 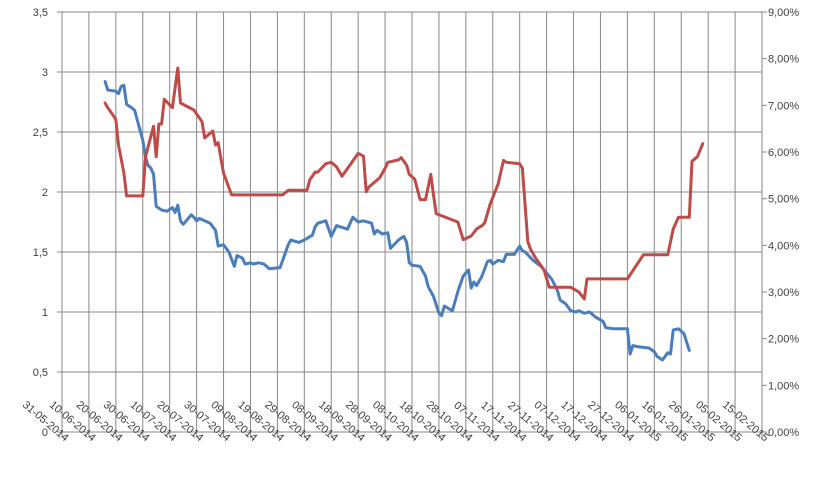 What do you see at coordinates (45, 193) in the screenshot?
I see `left-tick-label: 2` at bounding box center [45, 193].